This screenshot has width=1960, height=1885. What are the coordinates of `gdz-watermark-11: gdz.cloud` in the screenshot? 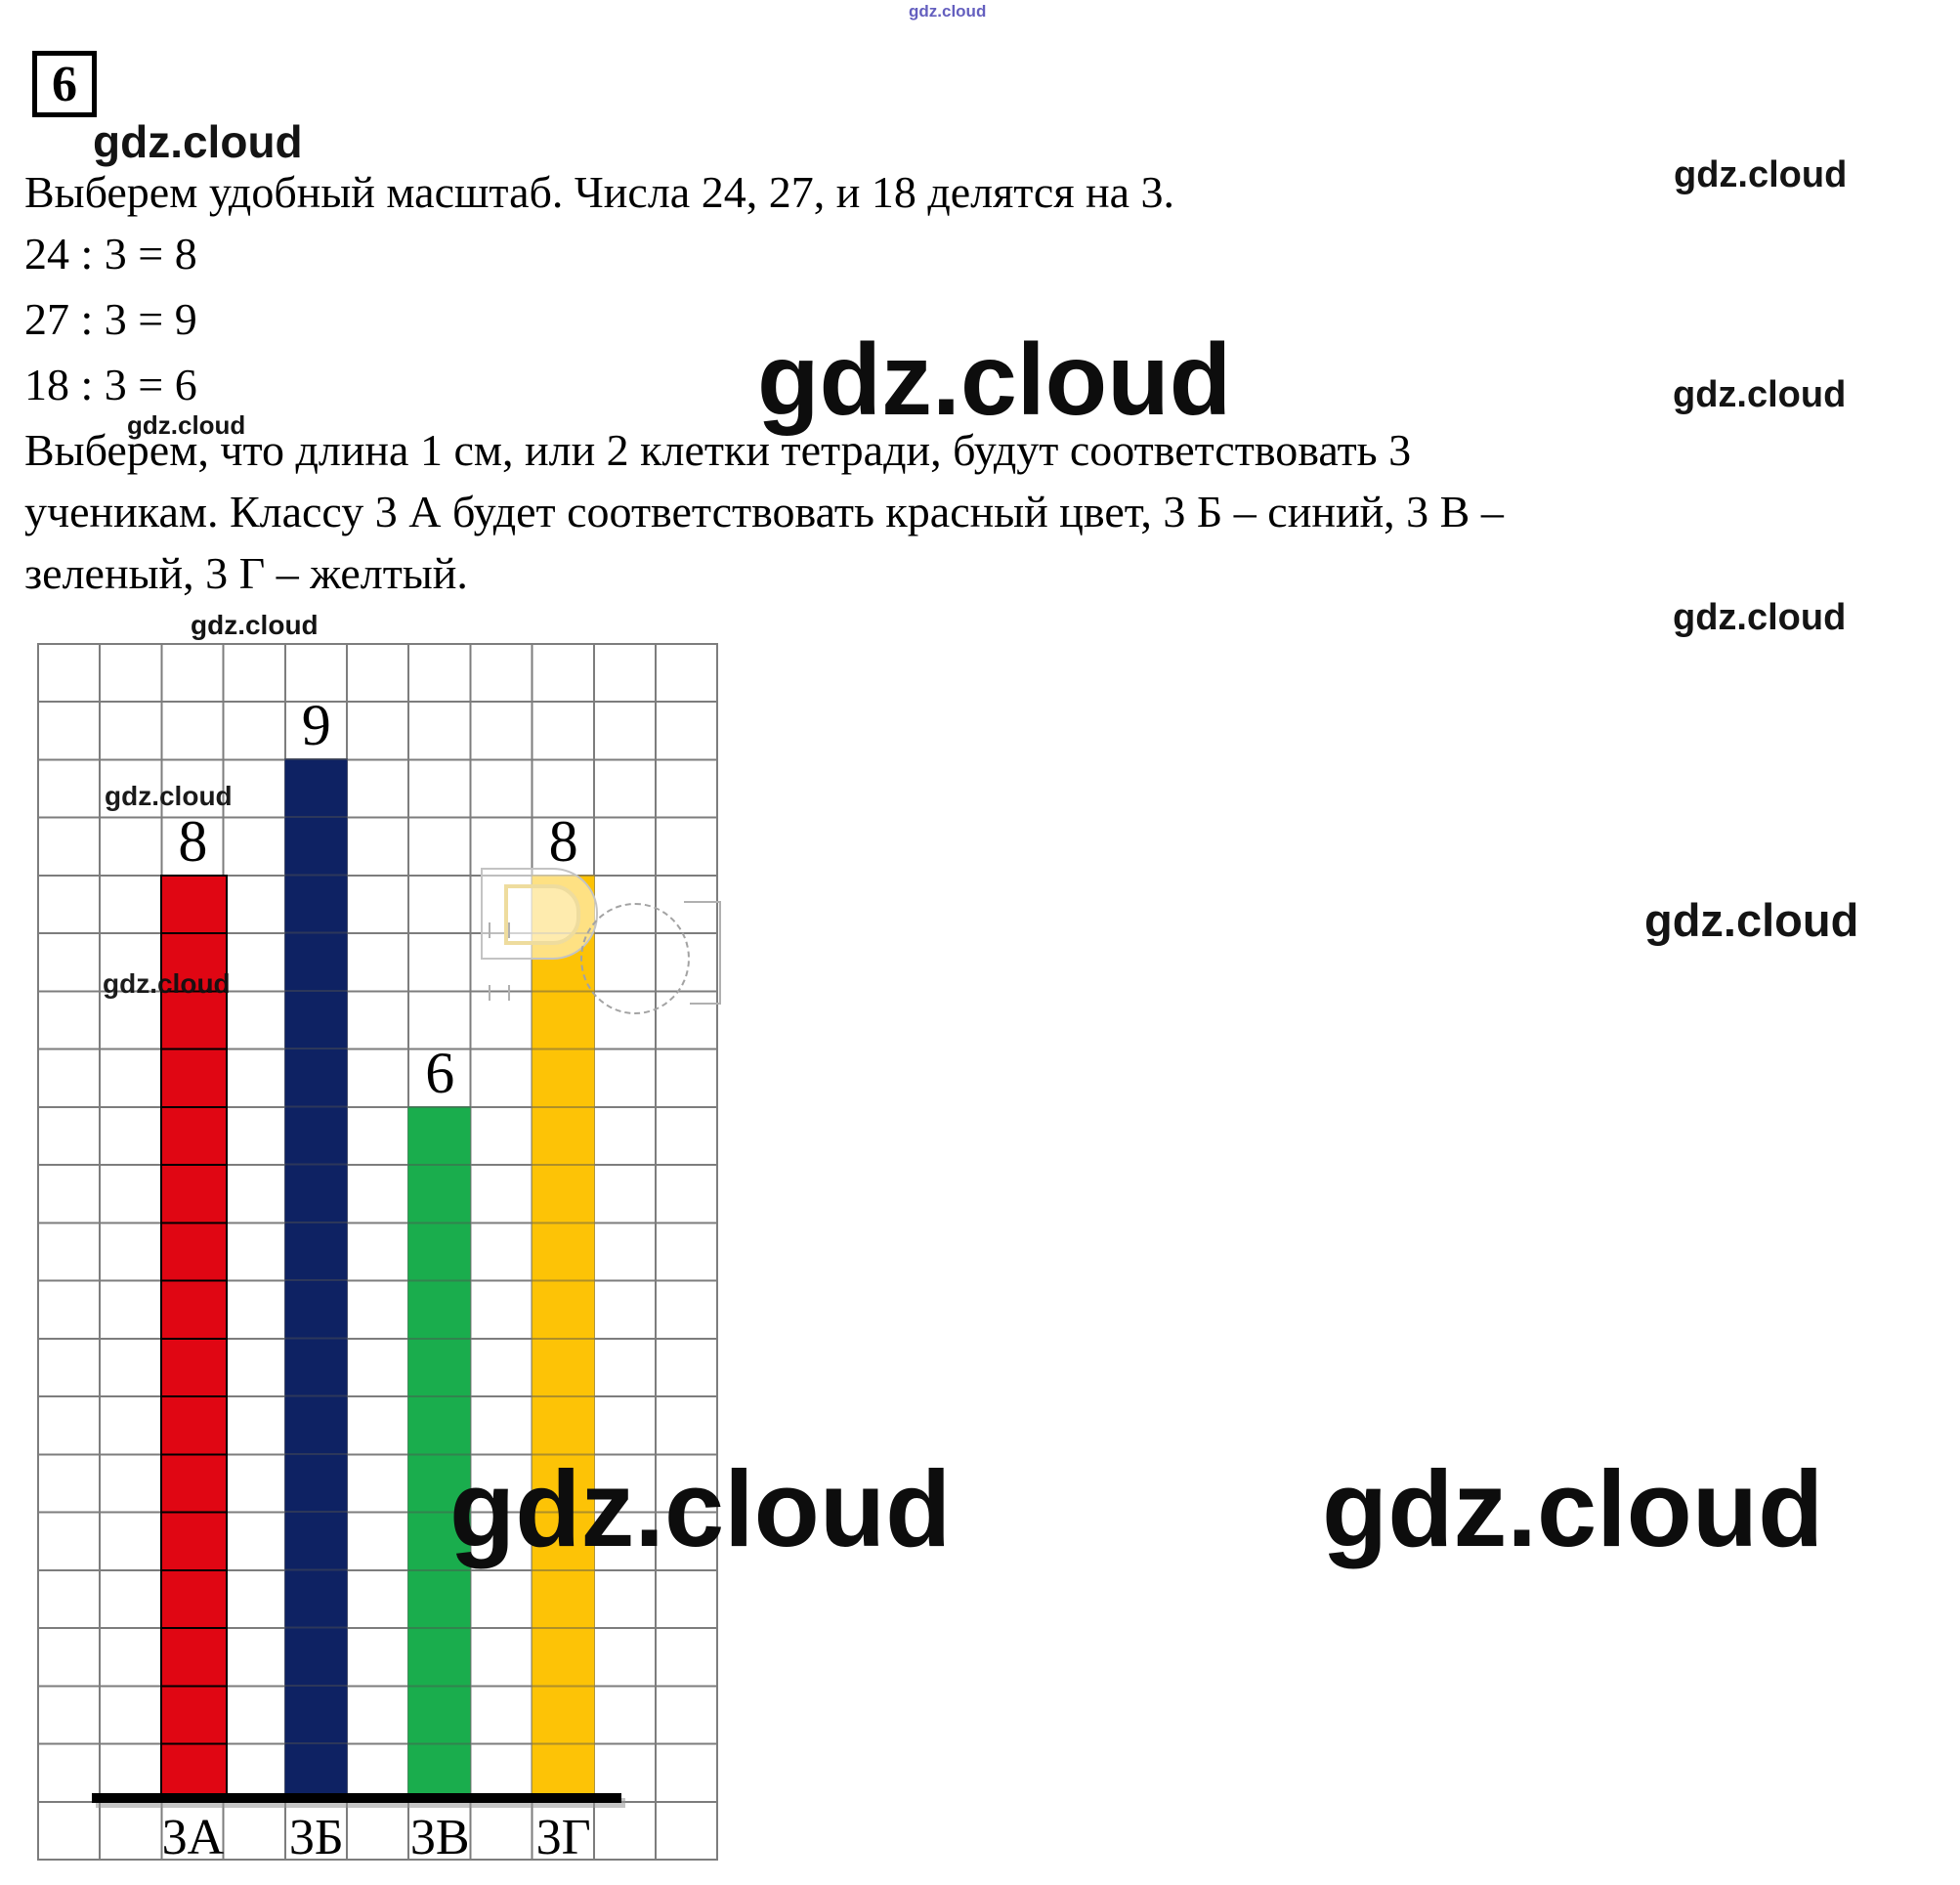 It's located at (700, 1509).